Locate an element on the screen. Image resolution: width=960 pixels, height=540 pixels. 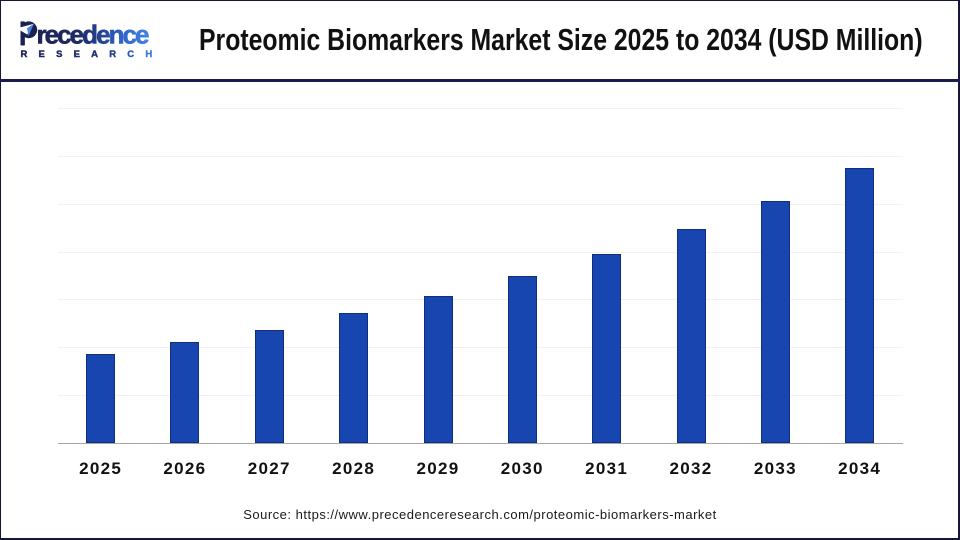
svg-text: RESEARCH is located at coordinates (91, 54).